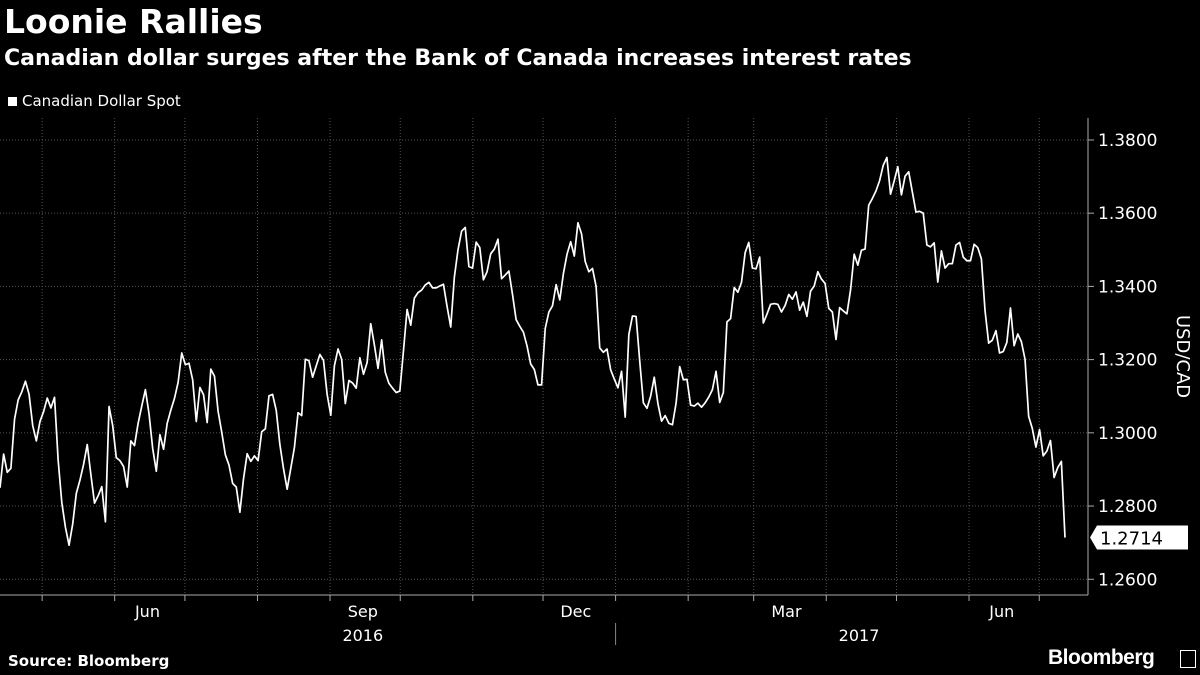 Image resolution: width=1200 pixels, height=675 pixels. What do you see at coordinates (12, 101) in the screenshot?
I see `legend-swatch` at bounding box center [12, 101].